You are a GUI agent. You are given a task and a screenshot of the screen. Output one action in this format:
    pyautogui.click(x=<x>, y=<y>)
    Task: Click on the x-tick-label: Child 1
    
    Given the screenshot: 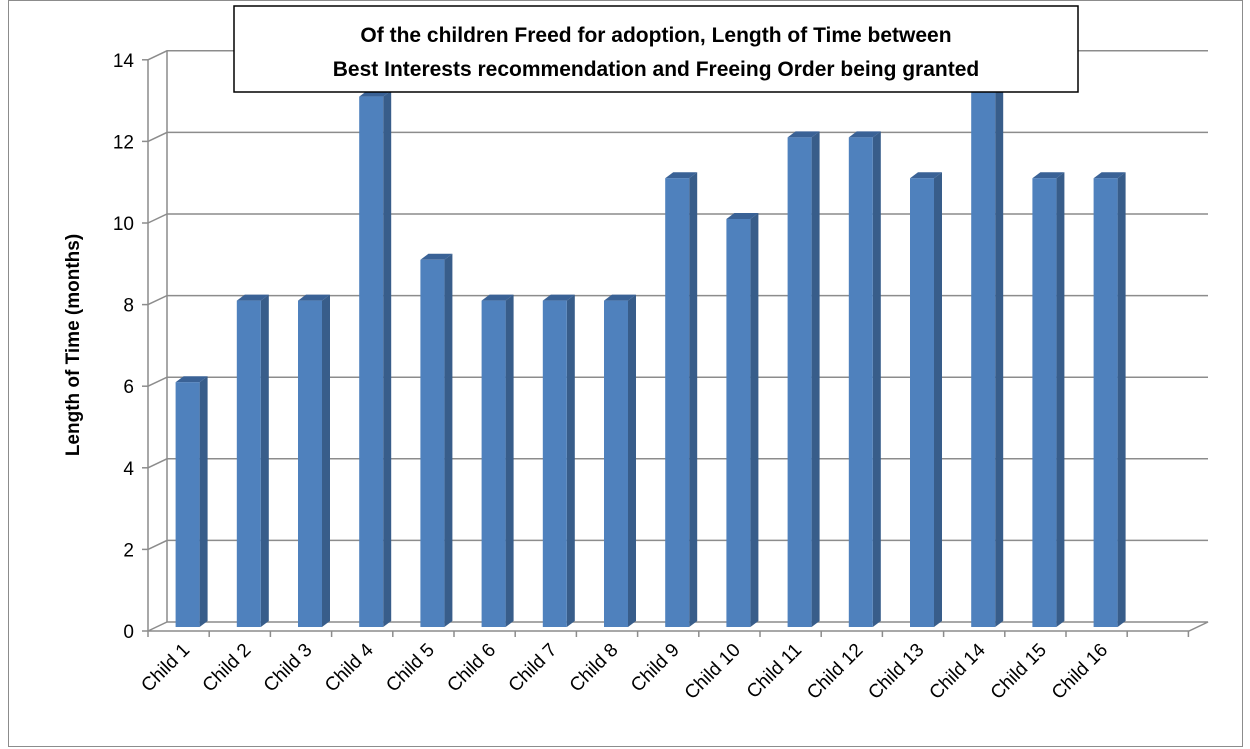 What is the action you would take?
    pyautogui.click(x=165, y=668)
    